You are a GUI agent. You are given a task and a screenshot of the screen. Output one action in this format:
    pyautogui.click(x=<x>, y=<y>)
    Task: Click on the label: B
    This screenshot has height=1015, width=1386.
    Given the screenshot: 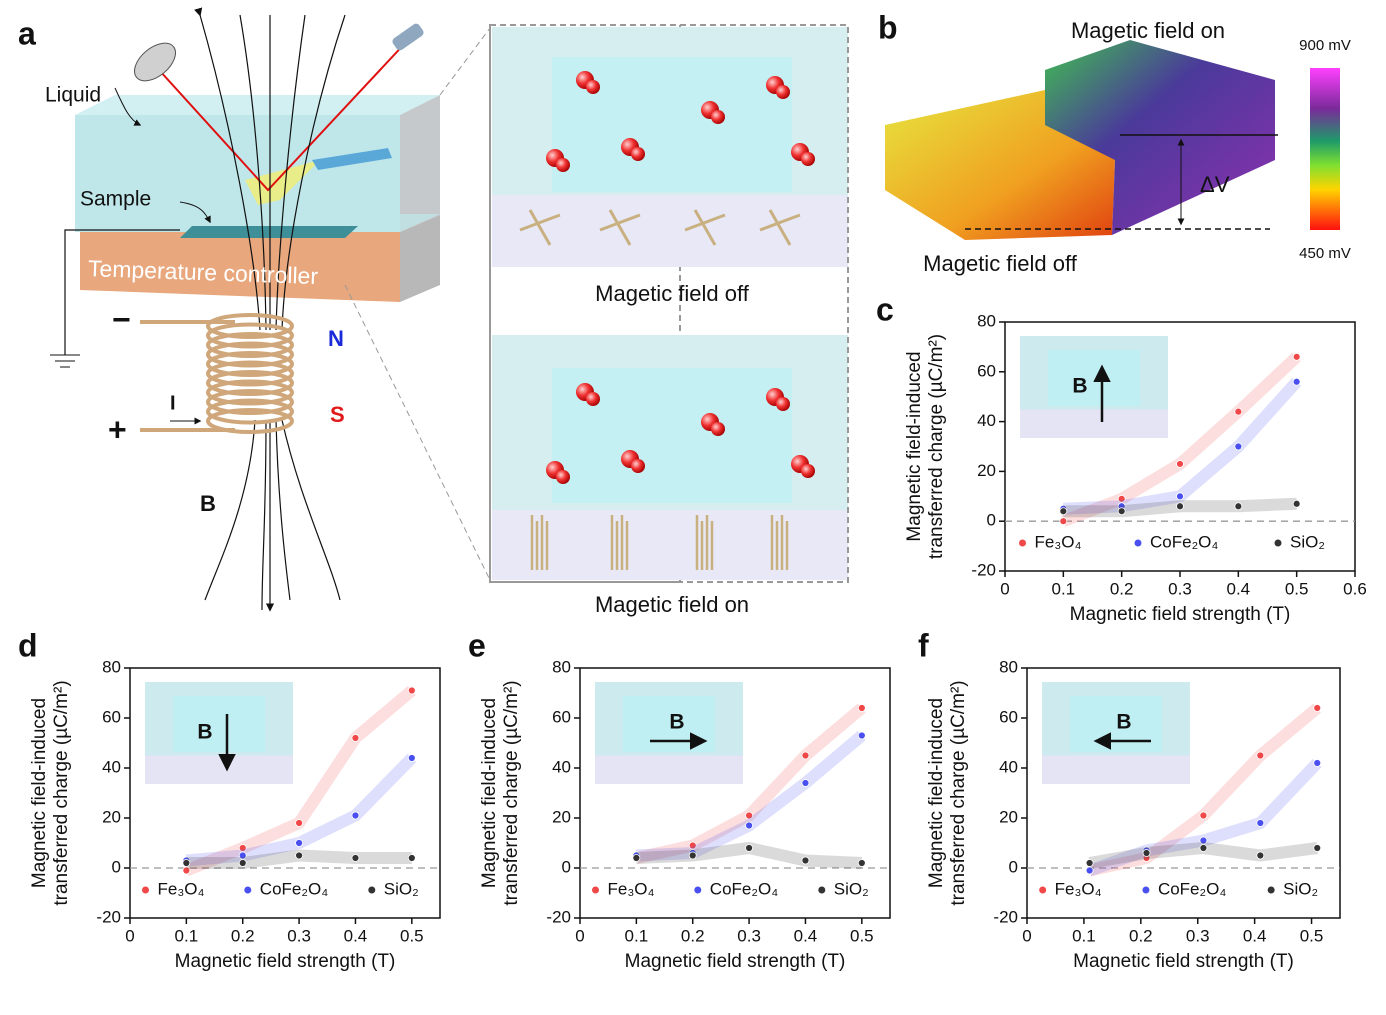 What is the action you would take?
    pyautogui.click(x=208, y=503)
    